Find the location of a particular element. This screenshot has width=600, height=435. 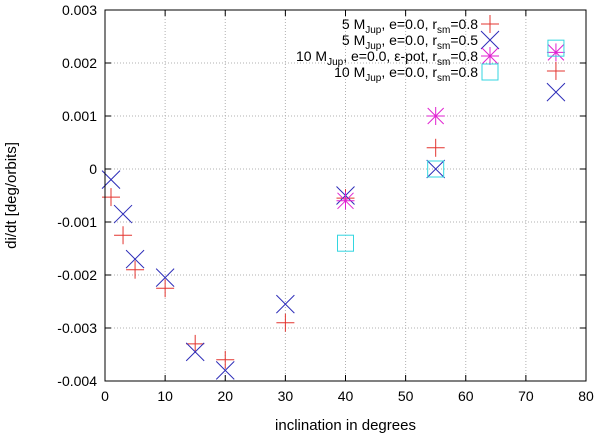

x-tick-label: 80 is located at coordinates (586, 396).